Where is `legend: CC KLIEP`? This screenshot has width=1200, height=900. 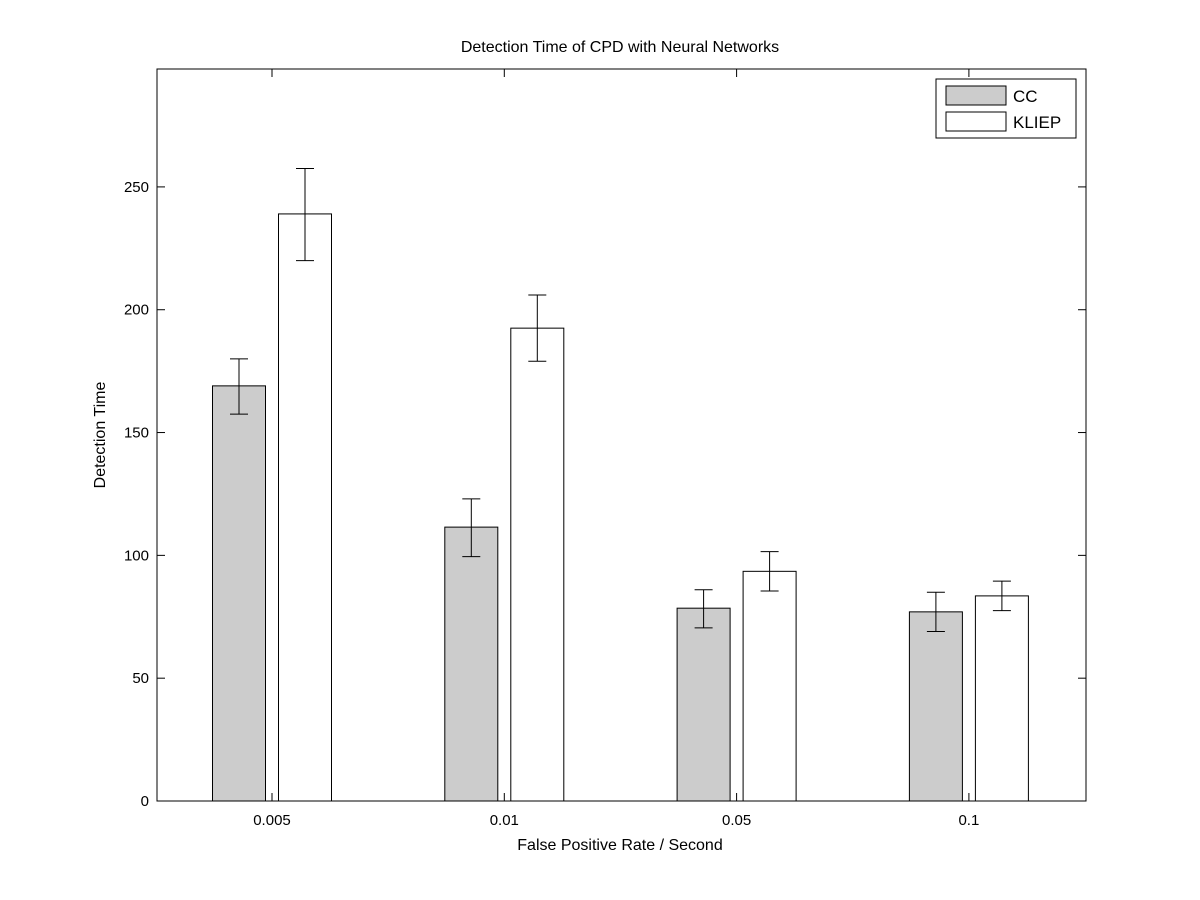
legend: CC KLIEP is located at coordinates (1006, 108).